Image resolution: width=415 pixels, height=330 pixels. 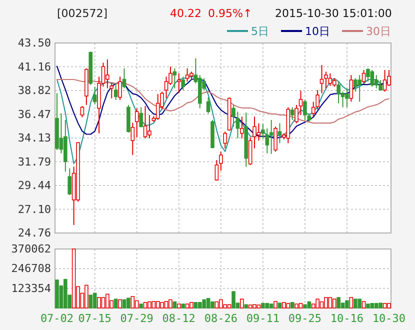 What do you see at coordinates (95, 318) in the screenshot?
I see `x-tick-label: 07-15` at bounding box center [95, 318].